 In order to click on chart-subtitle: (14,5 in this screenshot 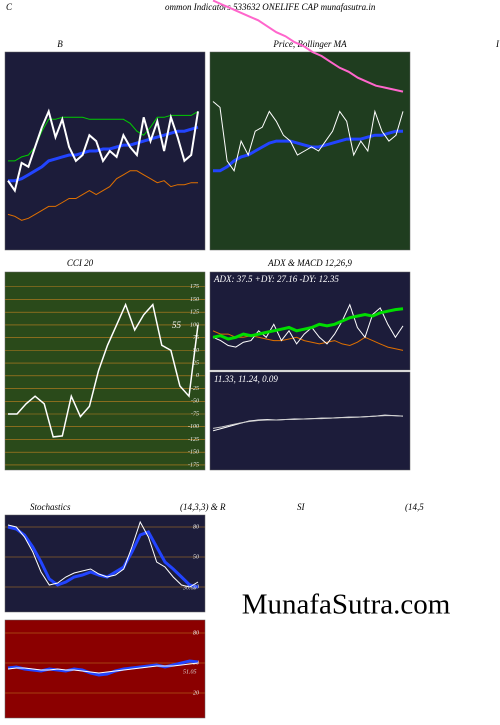, I will do `click(414, 507)`.